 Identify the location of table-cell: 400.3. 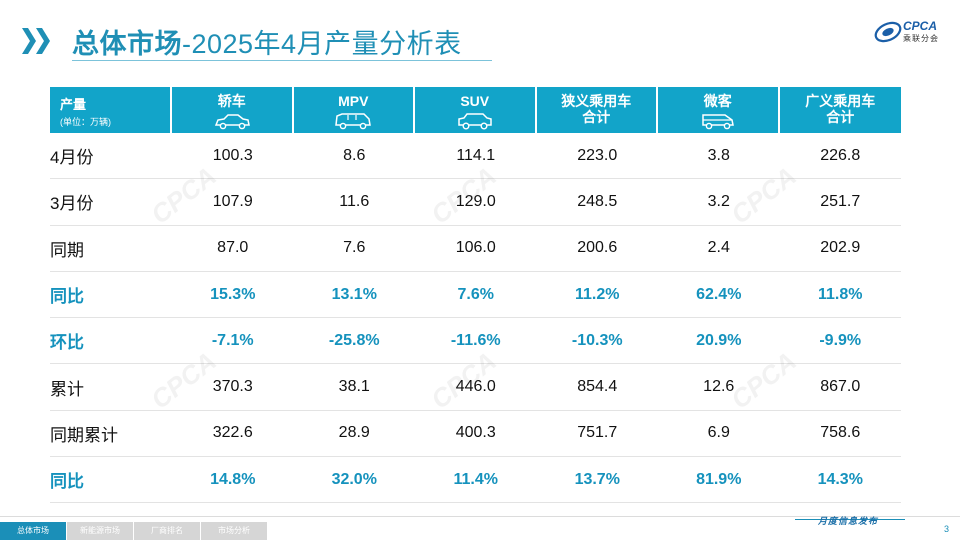
(475, 433).